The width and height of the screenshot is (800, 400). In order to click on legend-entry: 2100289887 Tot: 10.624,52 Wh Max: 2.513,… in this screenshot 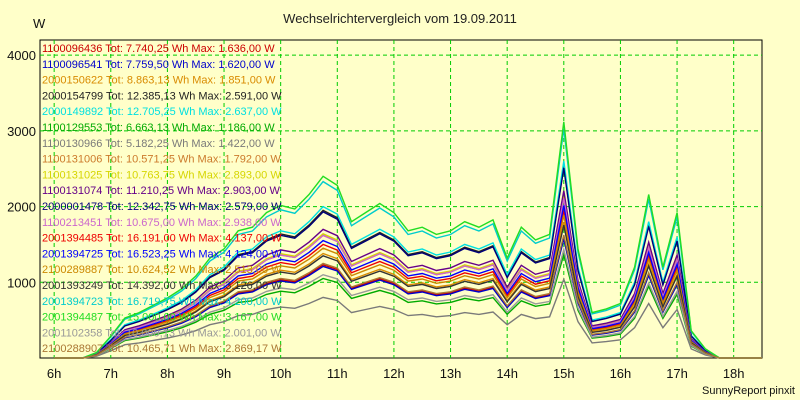, I will do `click(162, 270)`.